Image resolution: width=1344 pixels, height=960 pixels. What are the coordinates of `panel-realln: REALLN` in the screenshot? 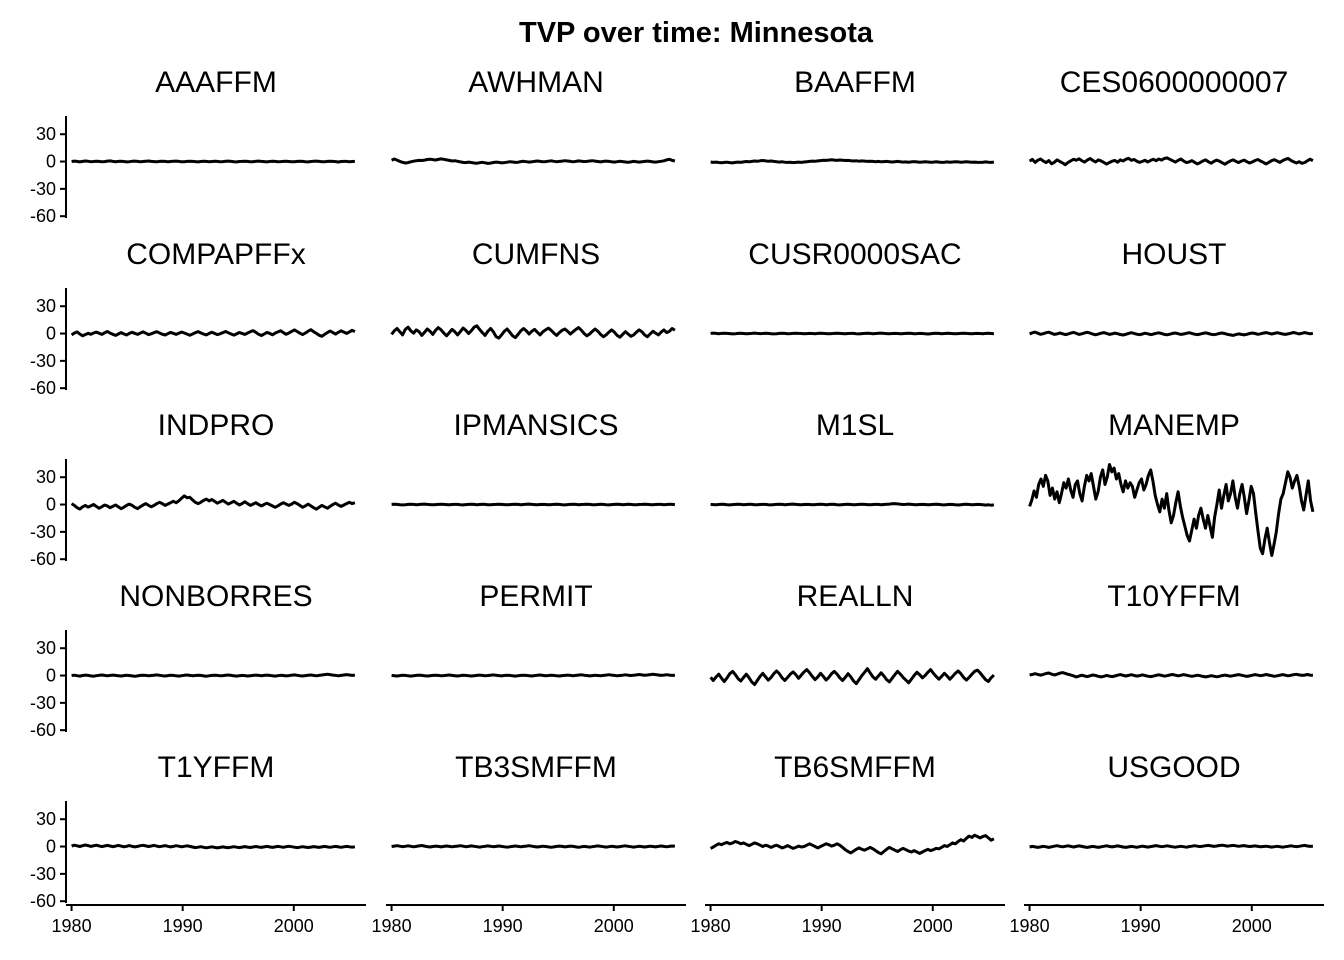 It's located at (852, 633).